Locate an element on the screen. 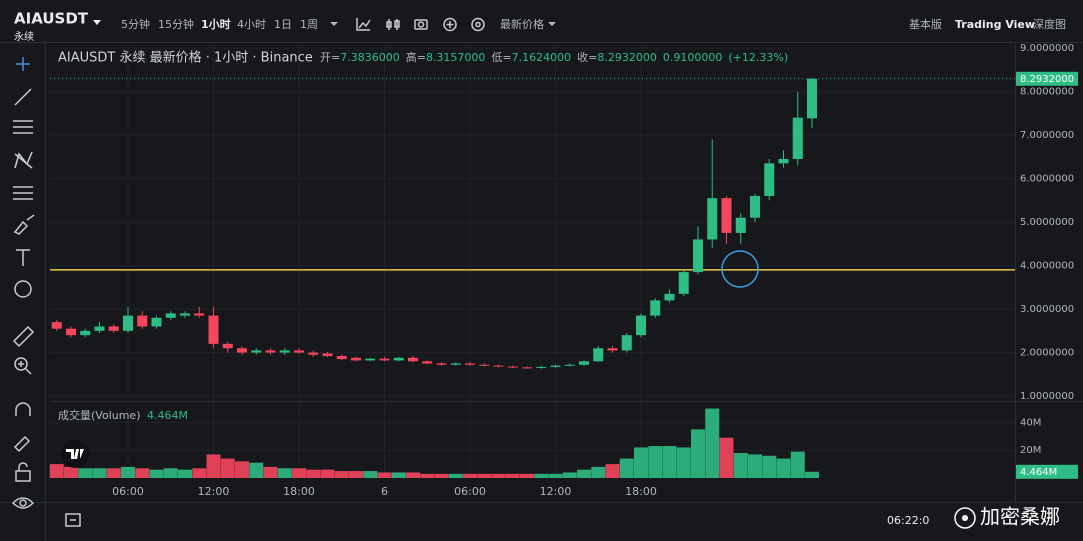 Image resolution: width=1083 pixels, height=541 pixels. view-tab: Trading View is located at coordinates (995, 24).